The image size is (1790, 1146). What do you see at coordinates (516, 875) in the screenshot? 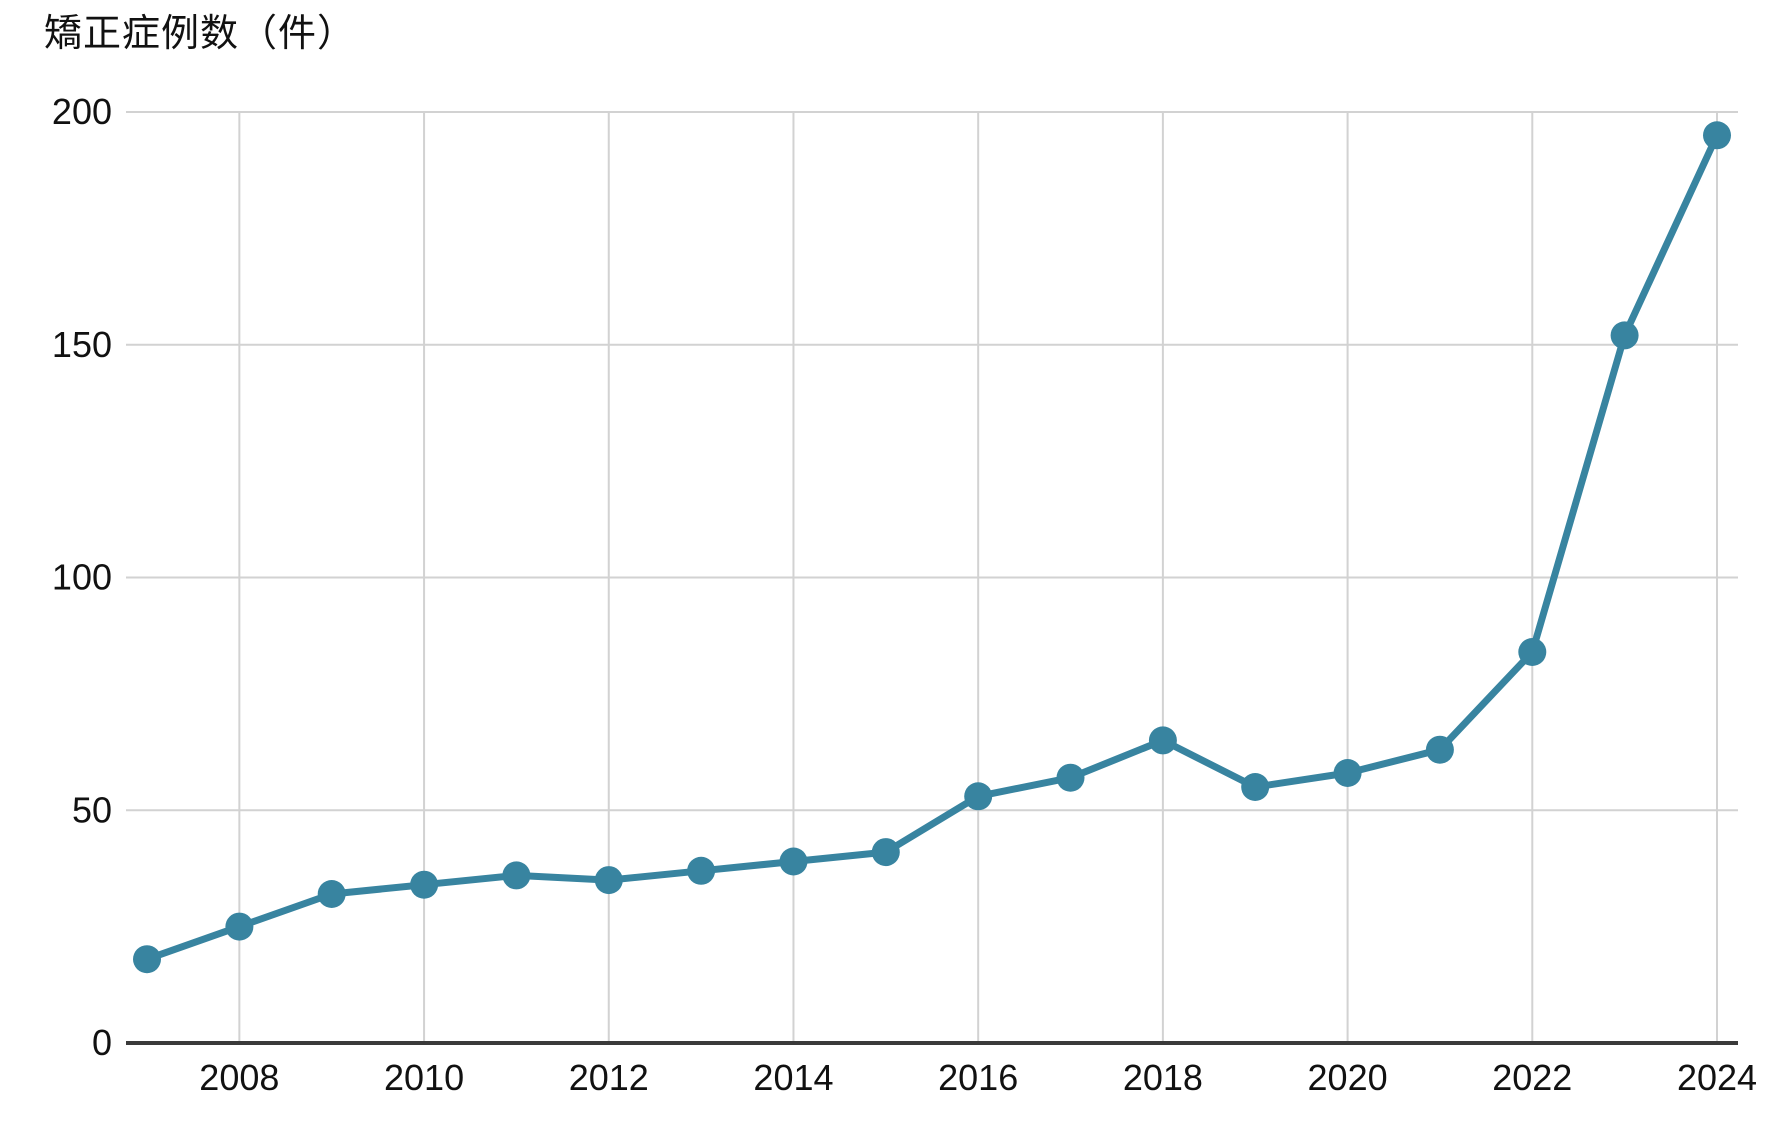
I see `data-point-2011` at bounding box center [516, 875].